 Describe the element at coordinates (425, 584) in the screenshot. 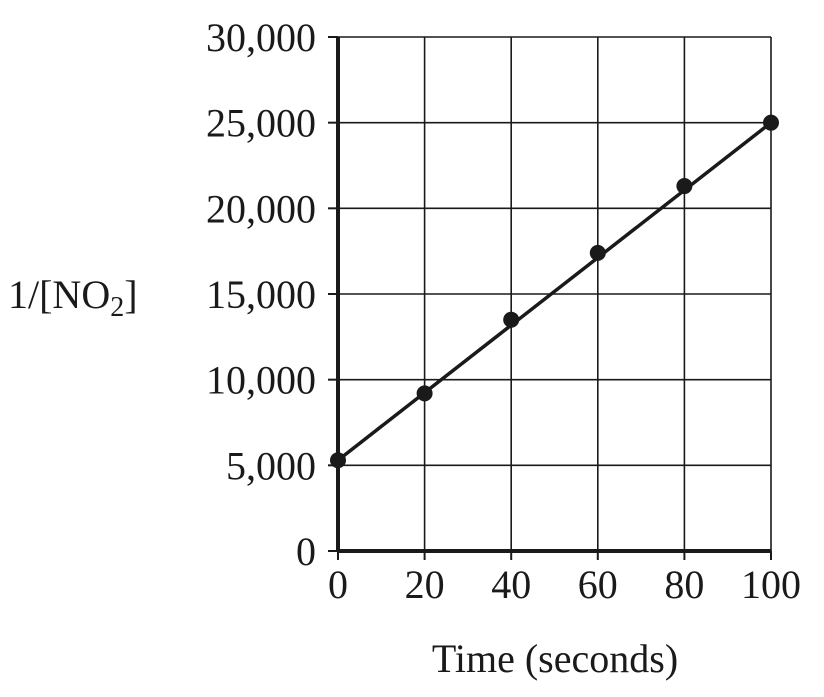

I see `x-tick-label: 20` at that location.